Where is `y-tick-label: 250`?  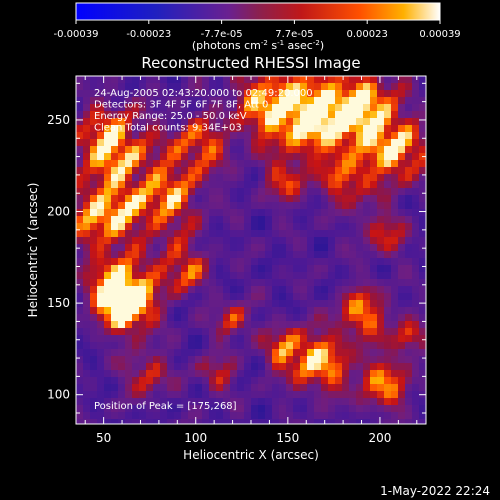
y-tick-label: 250 is located at coordinates (58, 120).